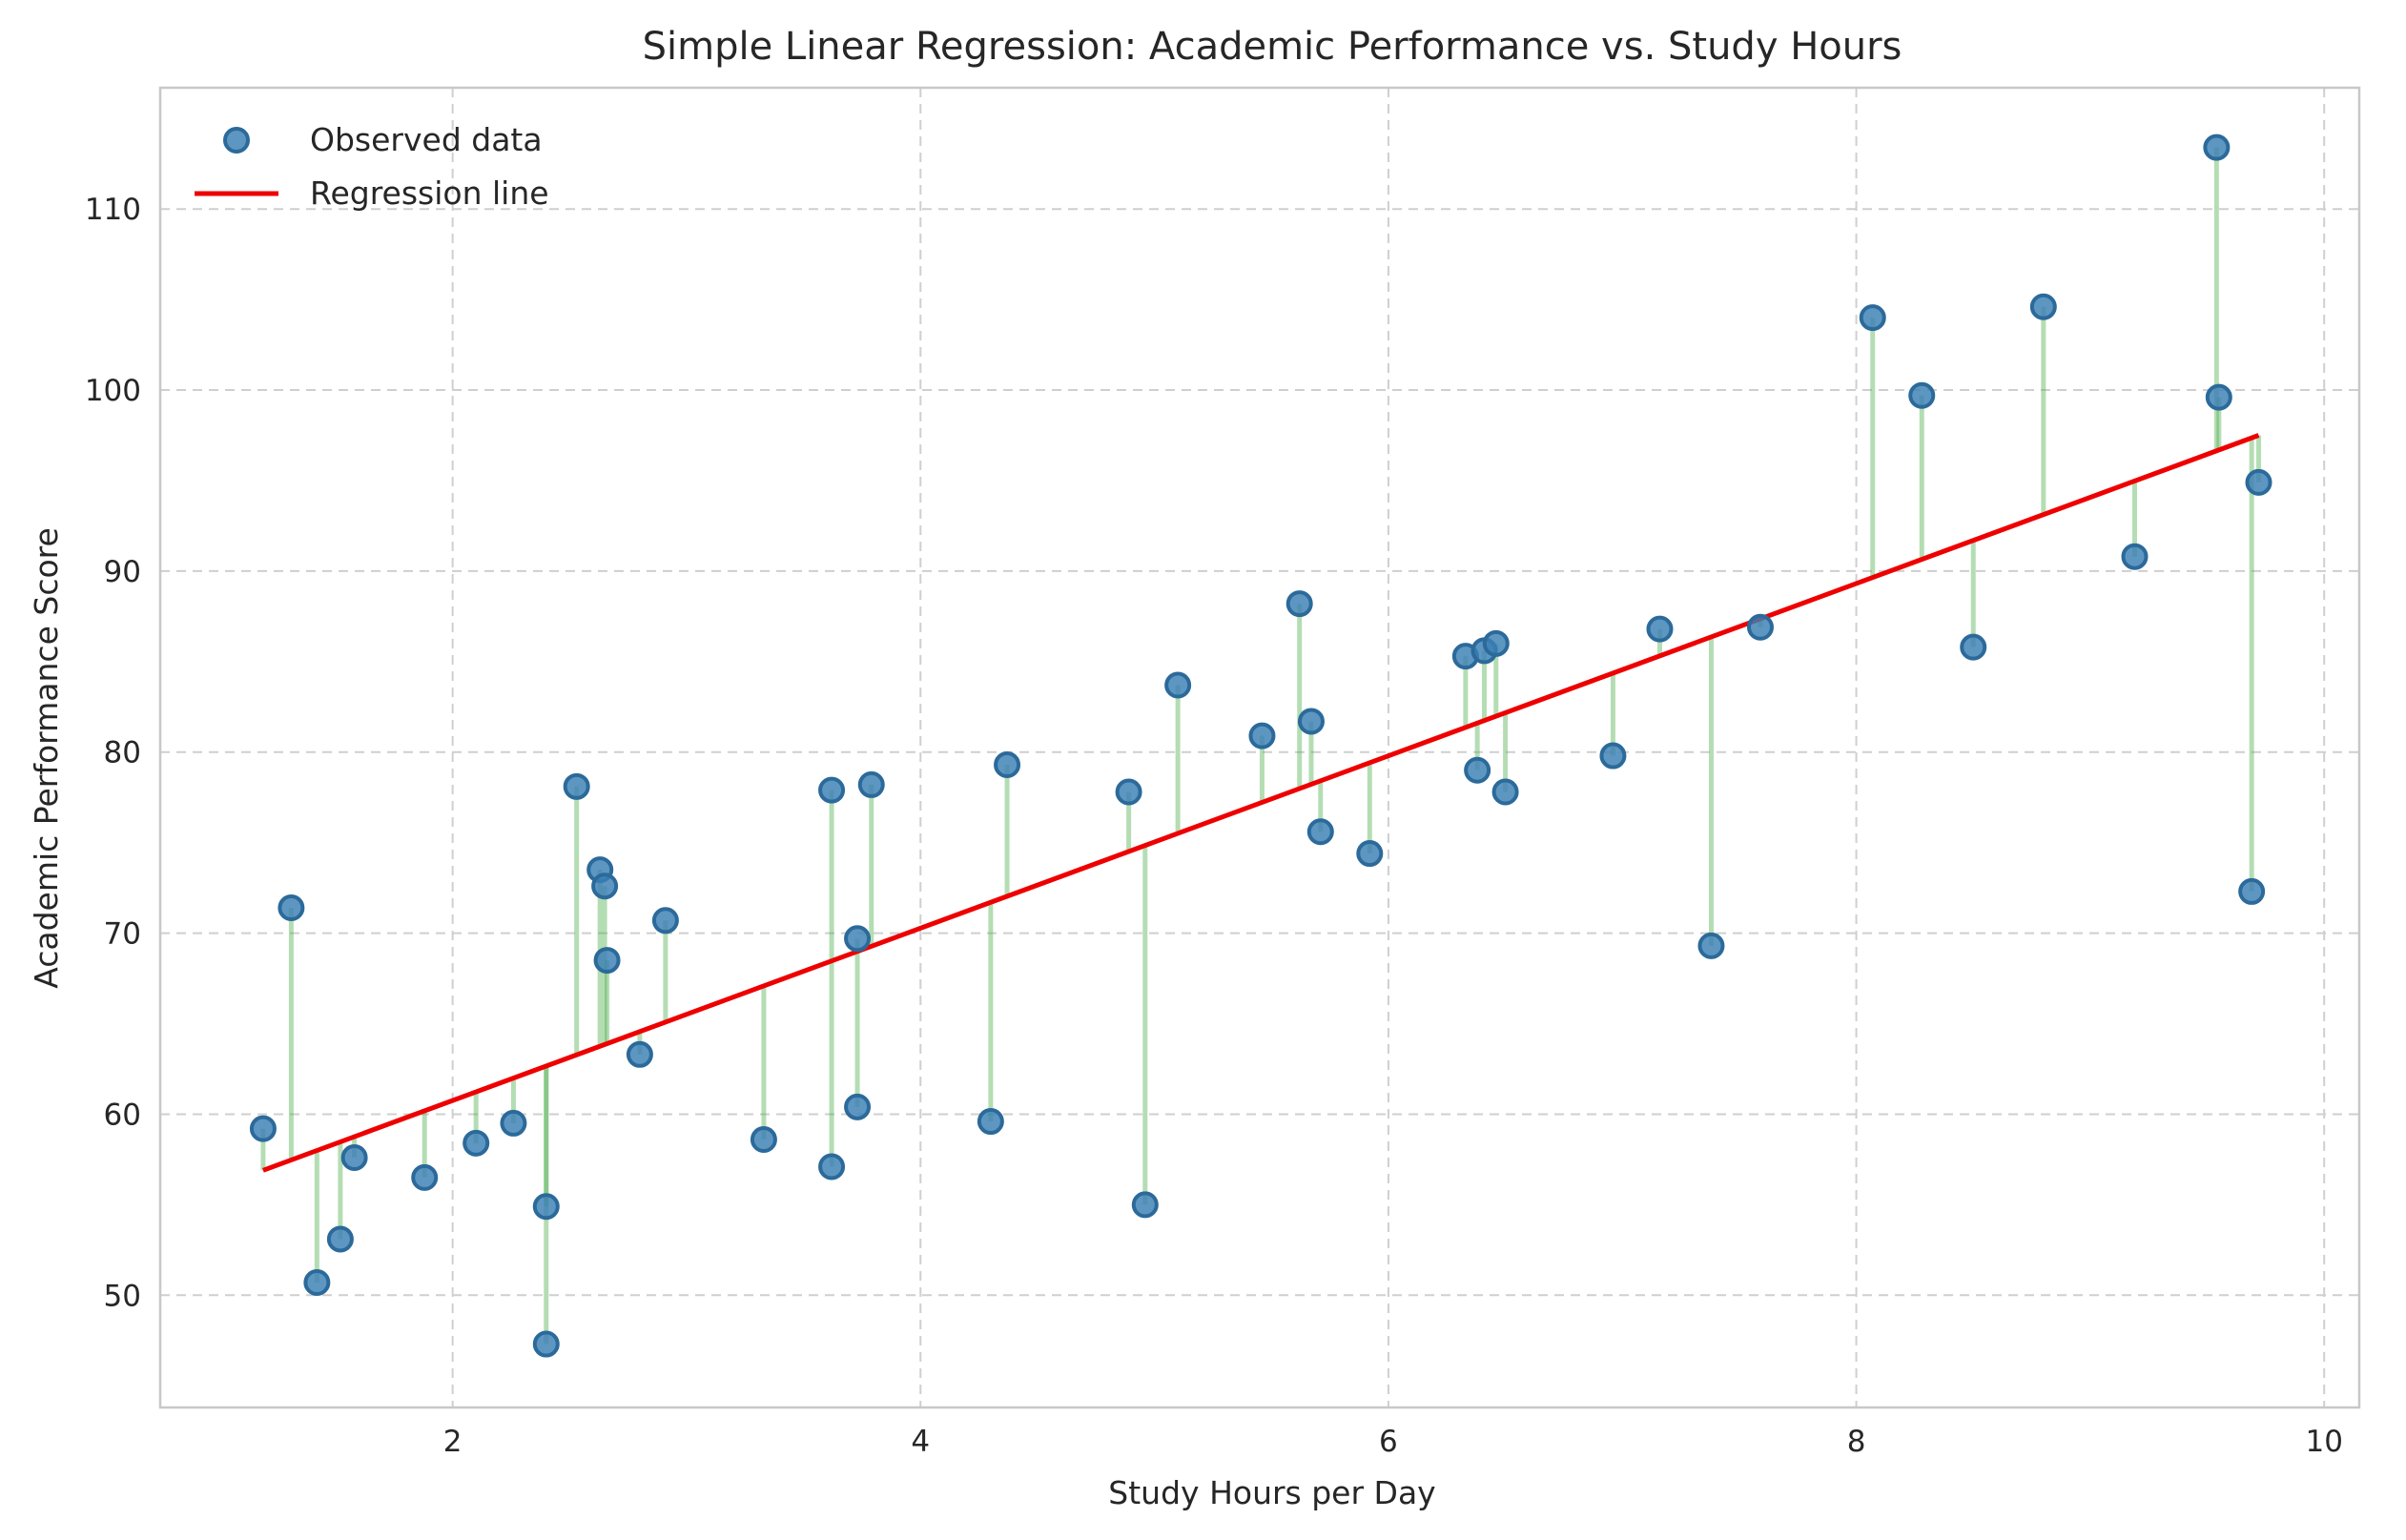 This screenshot has width=2406, height=1540. Describe the element at coordinates (46, 758) in the screenshot. I see `y-axis-label: Academic Performance Score` at that location.